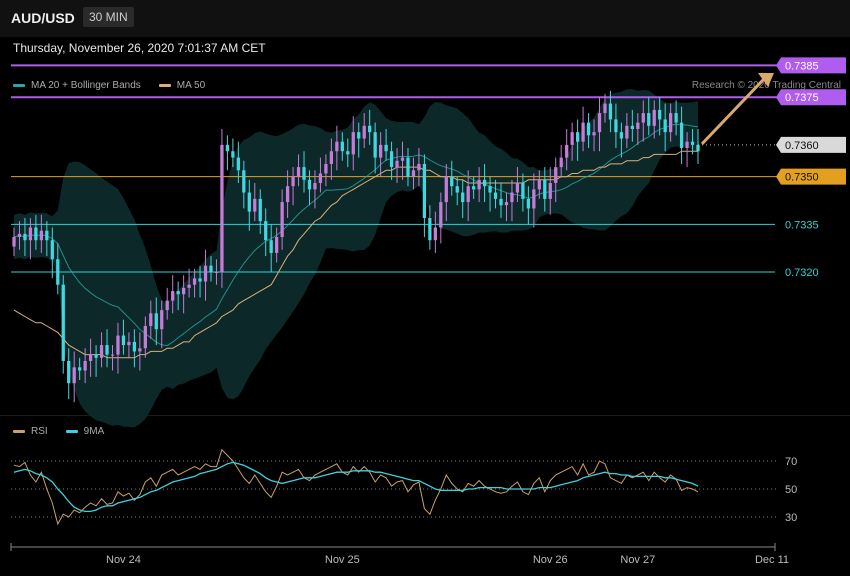  Describe the element at coordinates (802, 146) in the screenshot. I see `price-tag-0.7360: 0.7360` at that location.